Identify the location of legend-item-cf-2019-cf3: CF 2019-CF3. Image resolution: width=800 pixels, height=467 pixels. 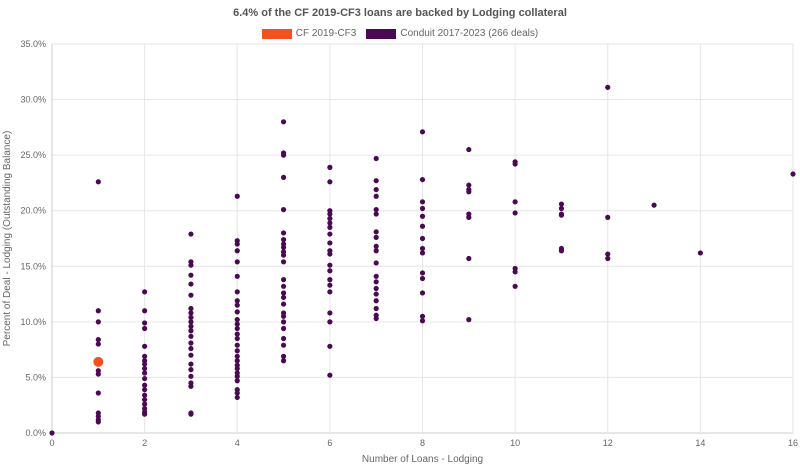
(308, 33).